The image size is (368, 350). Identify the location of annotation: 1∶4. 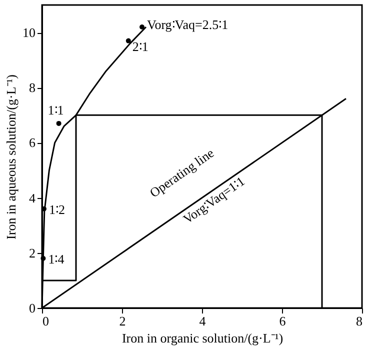
(56, 258).